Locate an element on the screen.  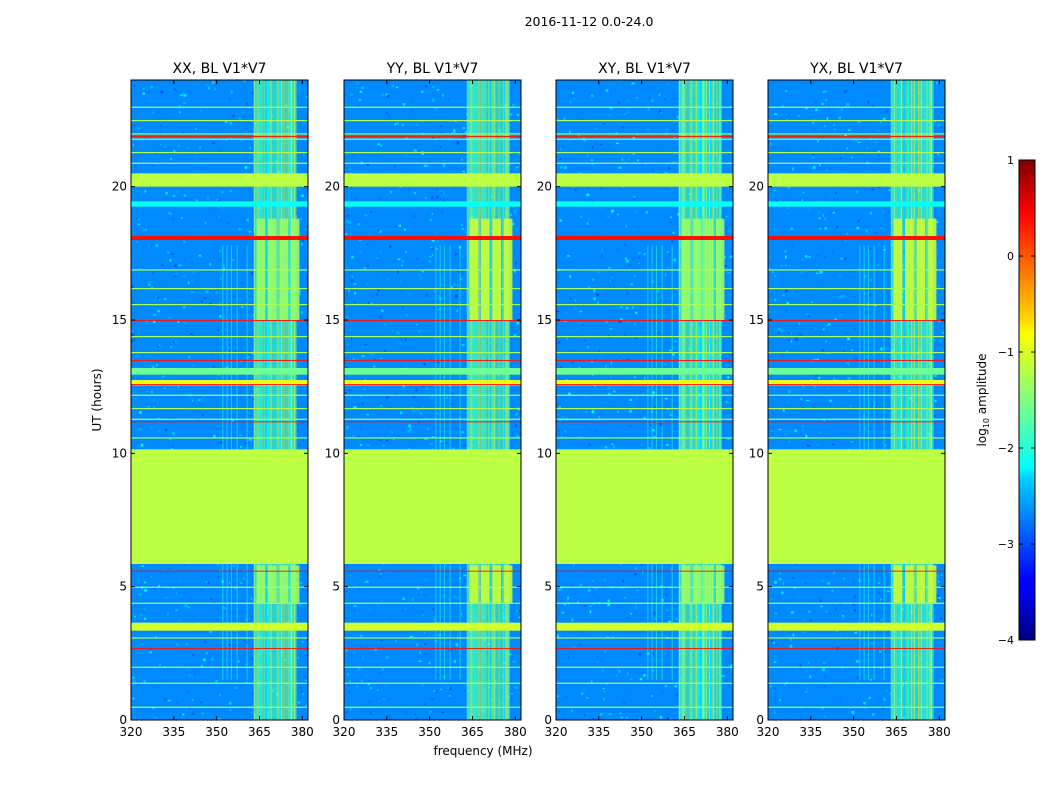
x-tick-label: 365 is located at coordinates (472, 732).